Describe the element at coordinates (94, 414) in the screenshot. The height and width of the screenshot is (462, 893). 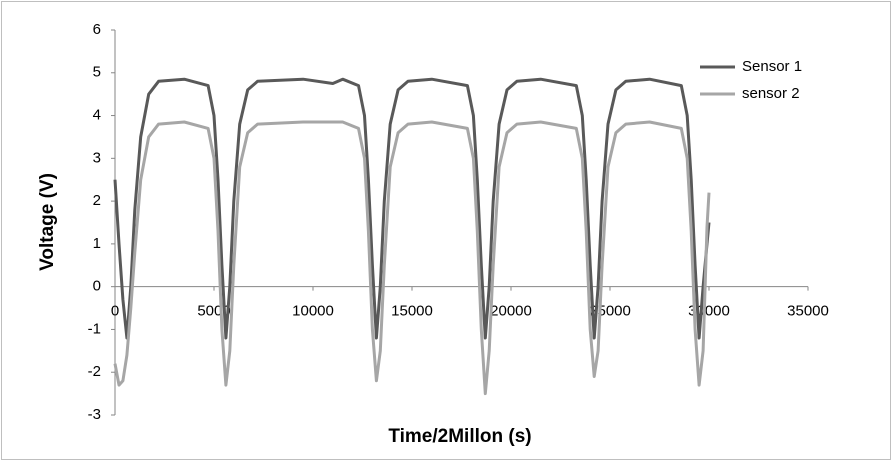
I see `y-tick-label: -3` at that location.